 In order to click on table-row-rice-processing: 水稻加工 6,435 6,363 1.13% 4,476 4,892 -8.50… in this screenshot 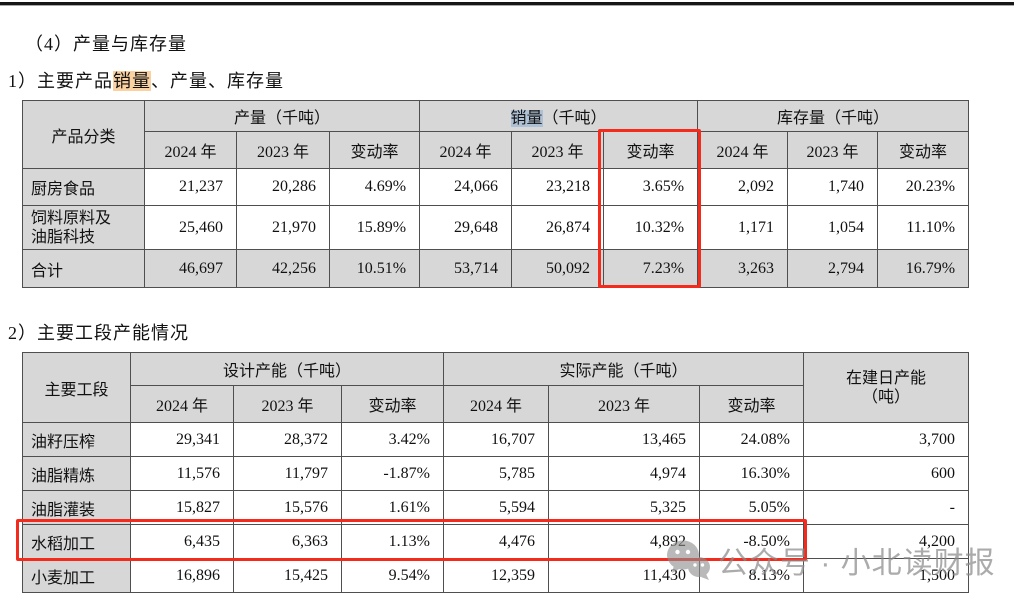, I will do `click(495, 541)`.